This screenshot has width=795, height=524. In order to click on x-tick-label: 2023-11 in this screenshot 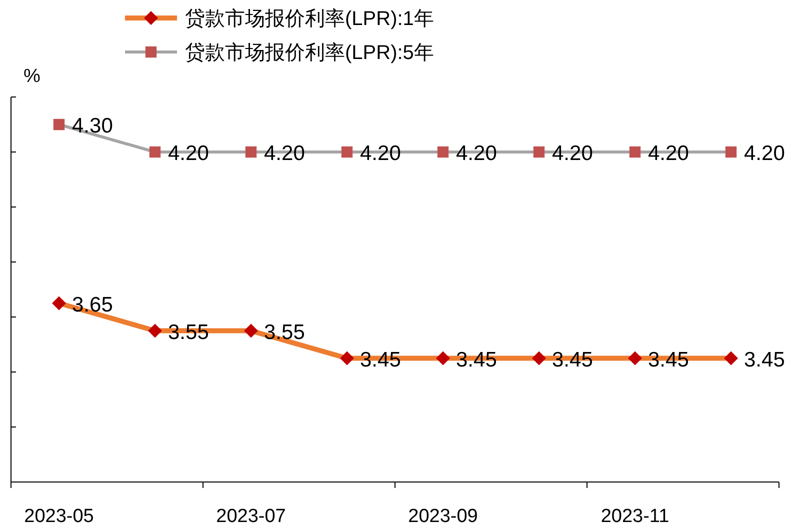, I will do `click(635, 515)`.